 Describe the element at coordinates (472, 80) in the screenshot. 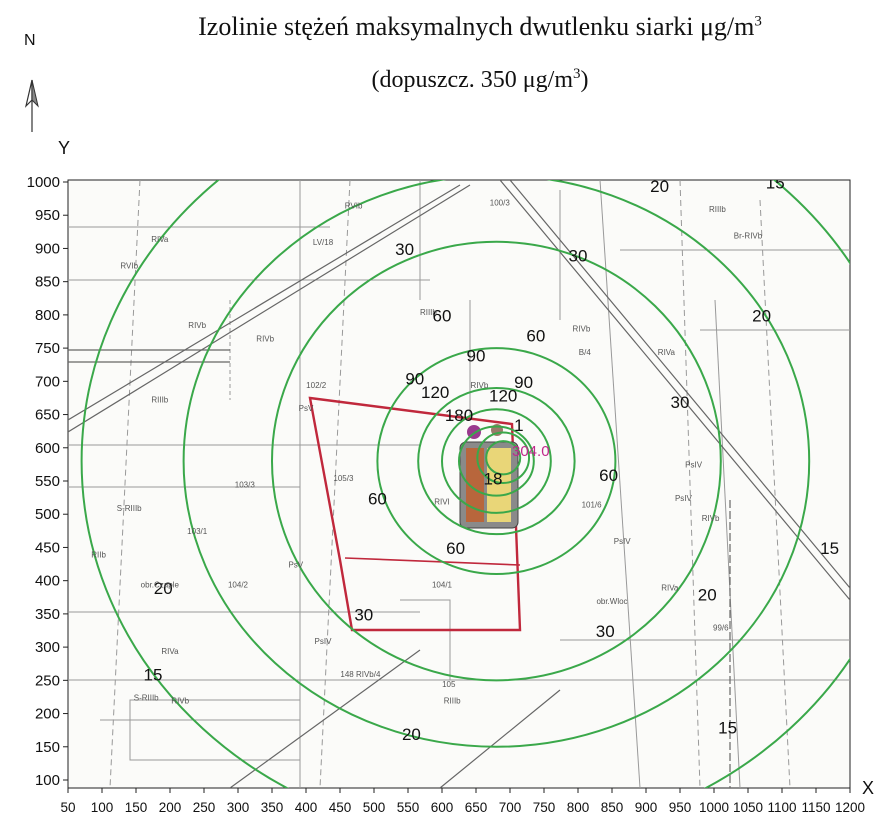

I see `subtitle-text: (dopuszcz. 350 μg/m` at that location.